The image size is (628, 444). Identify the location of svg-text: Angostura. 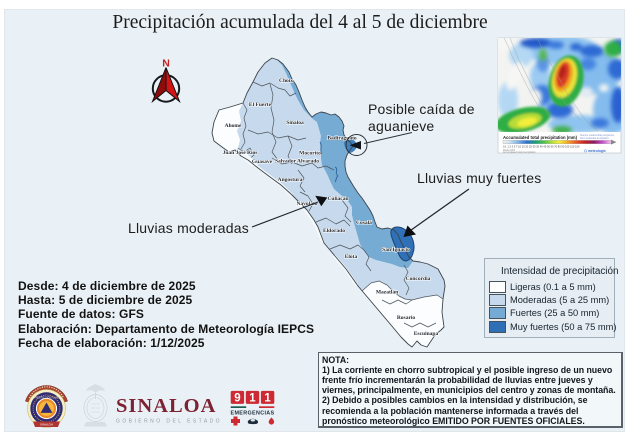
(290, 180).